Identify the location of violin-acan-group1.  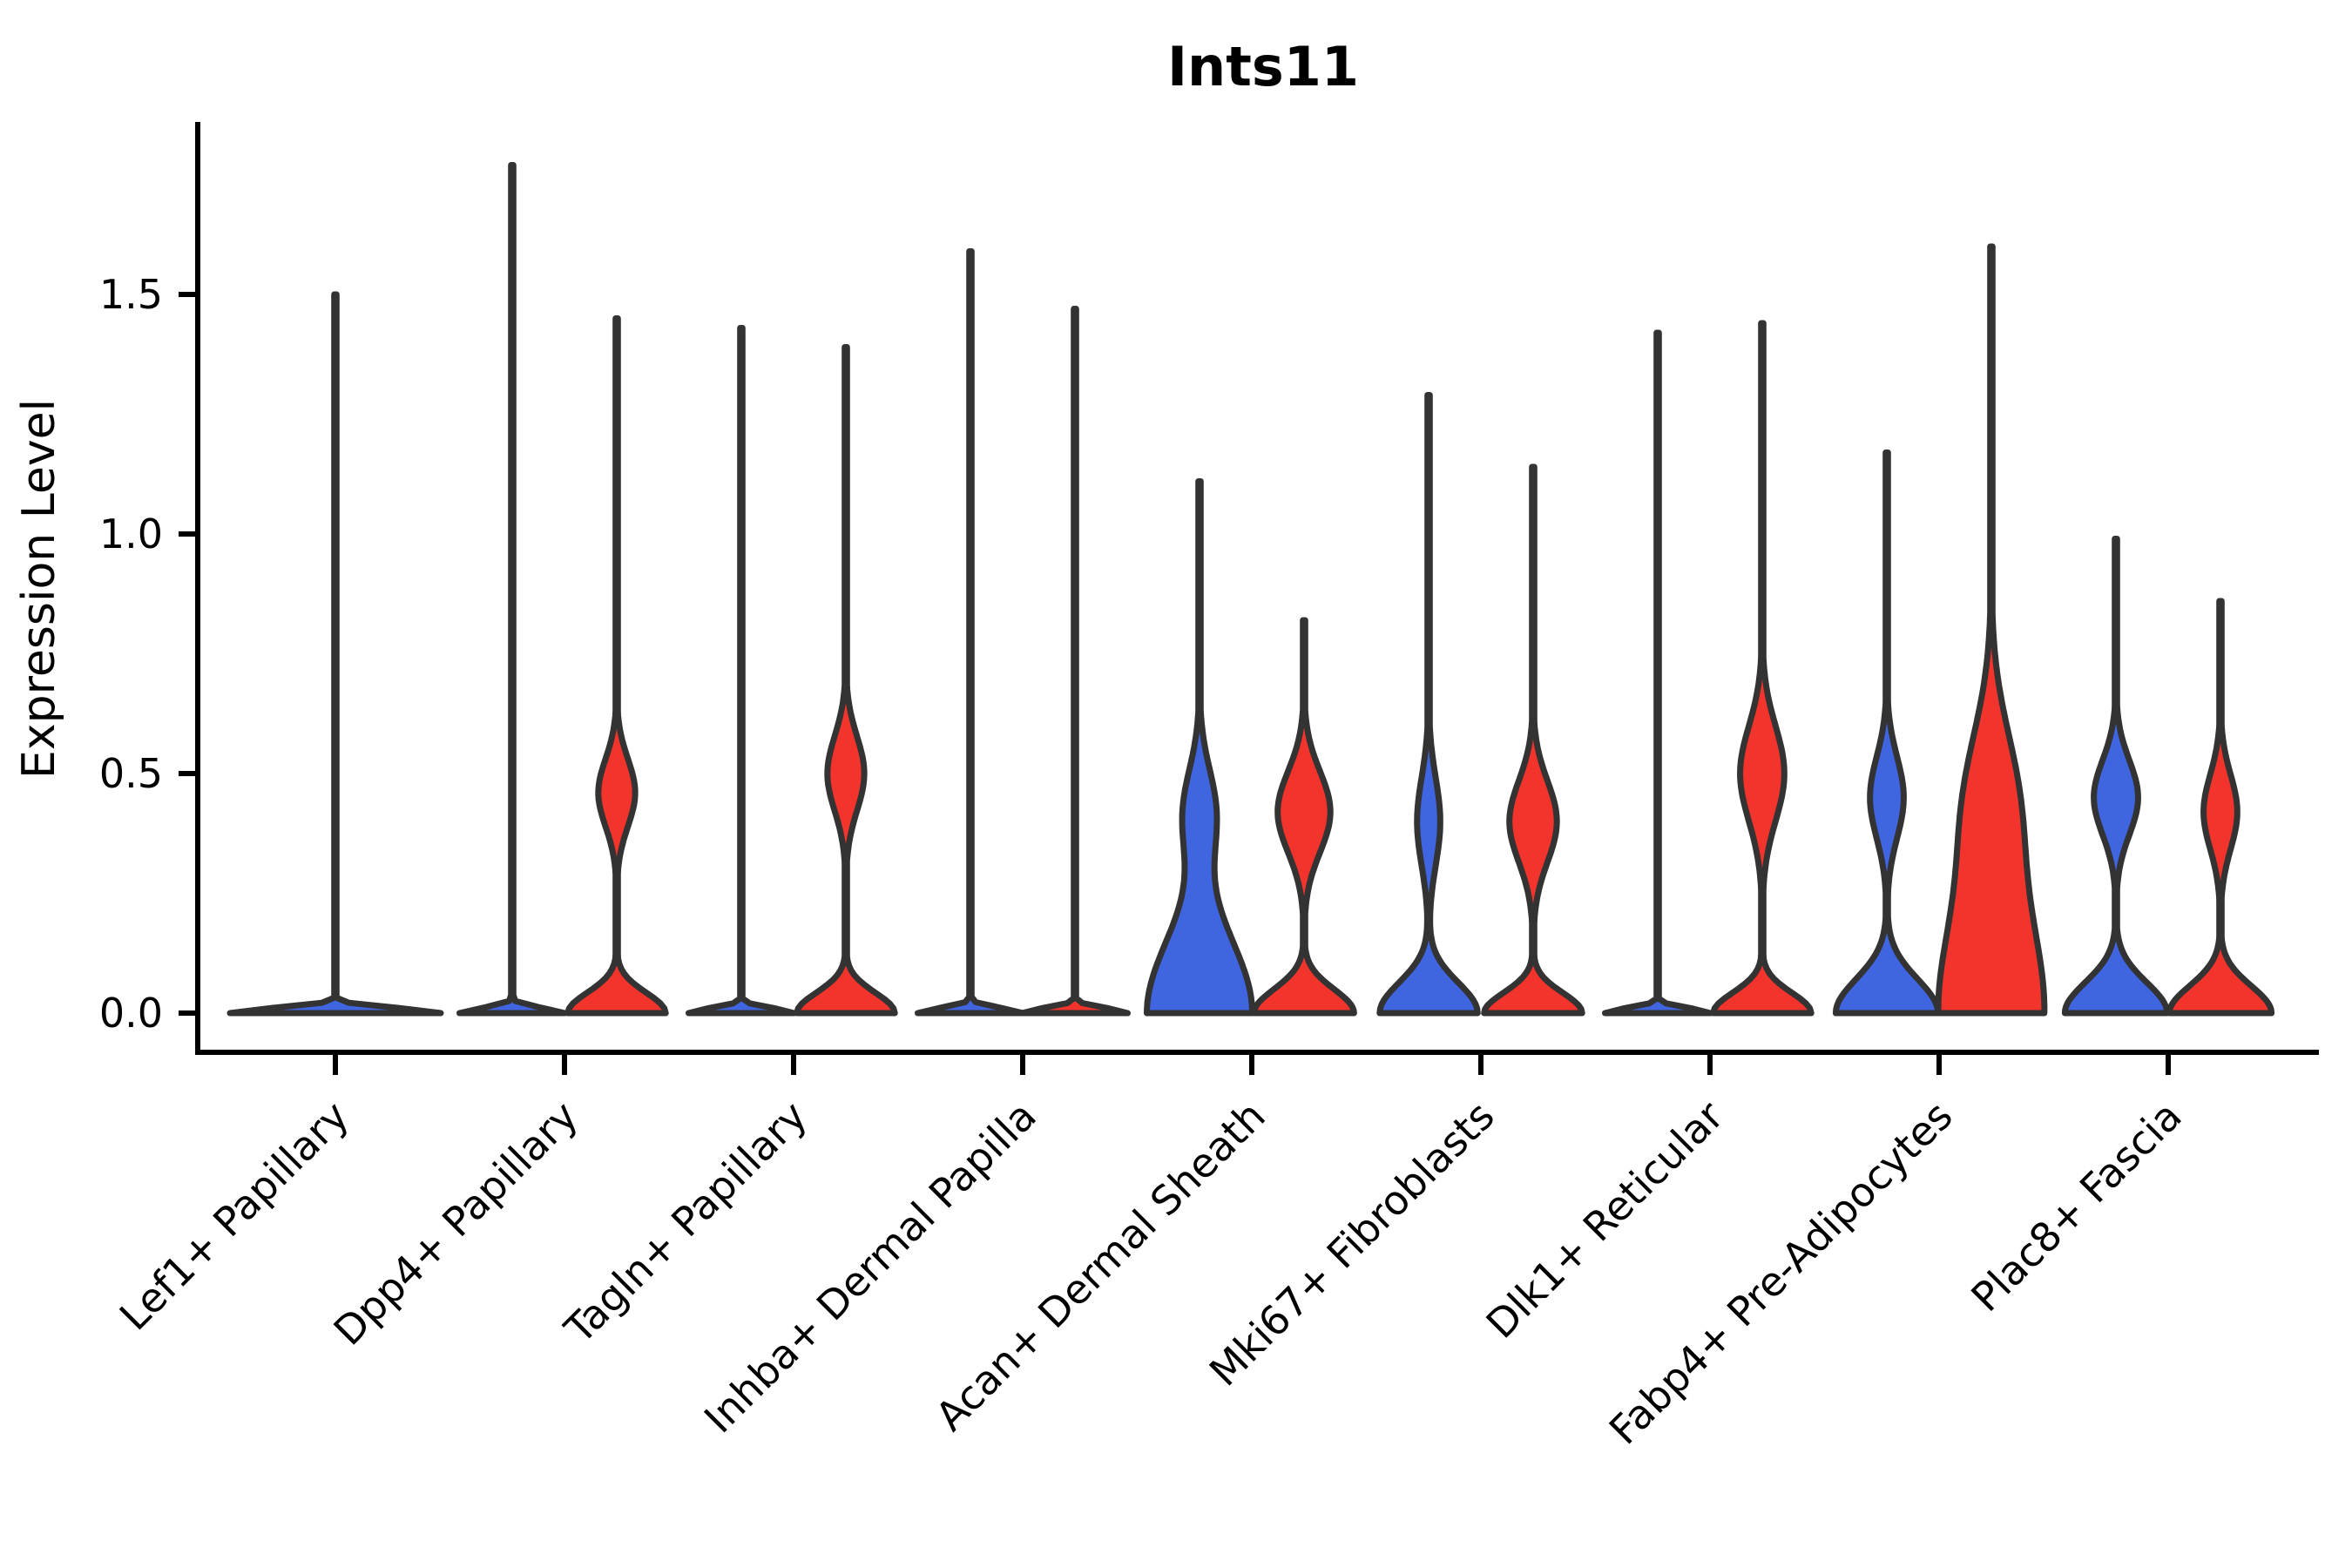
(1199, 747).